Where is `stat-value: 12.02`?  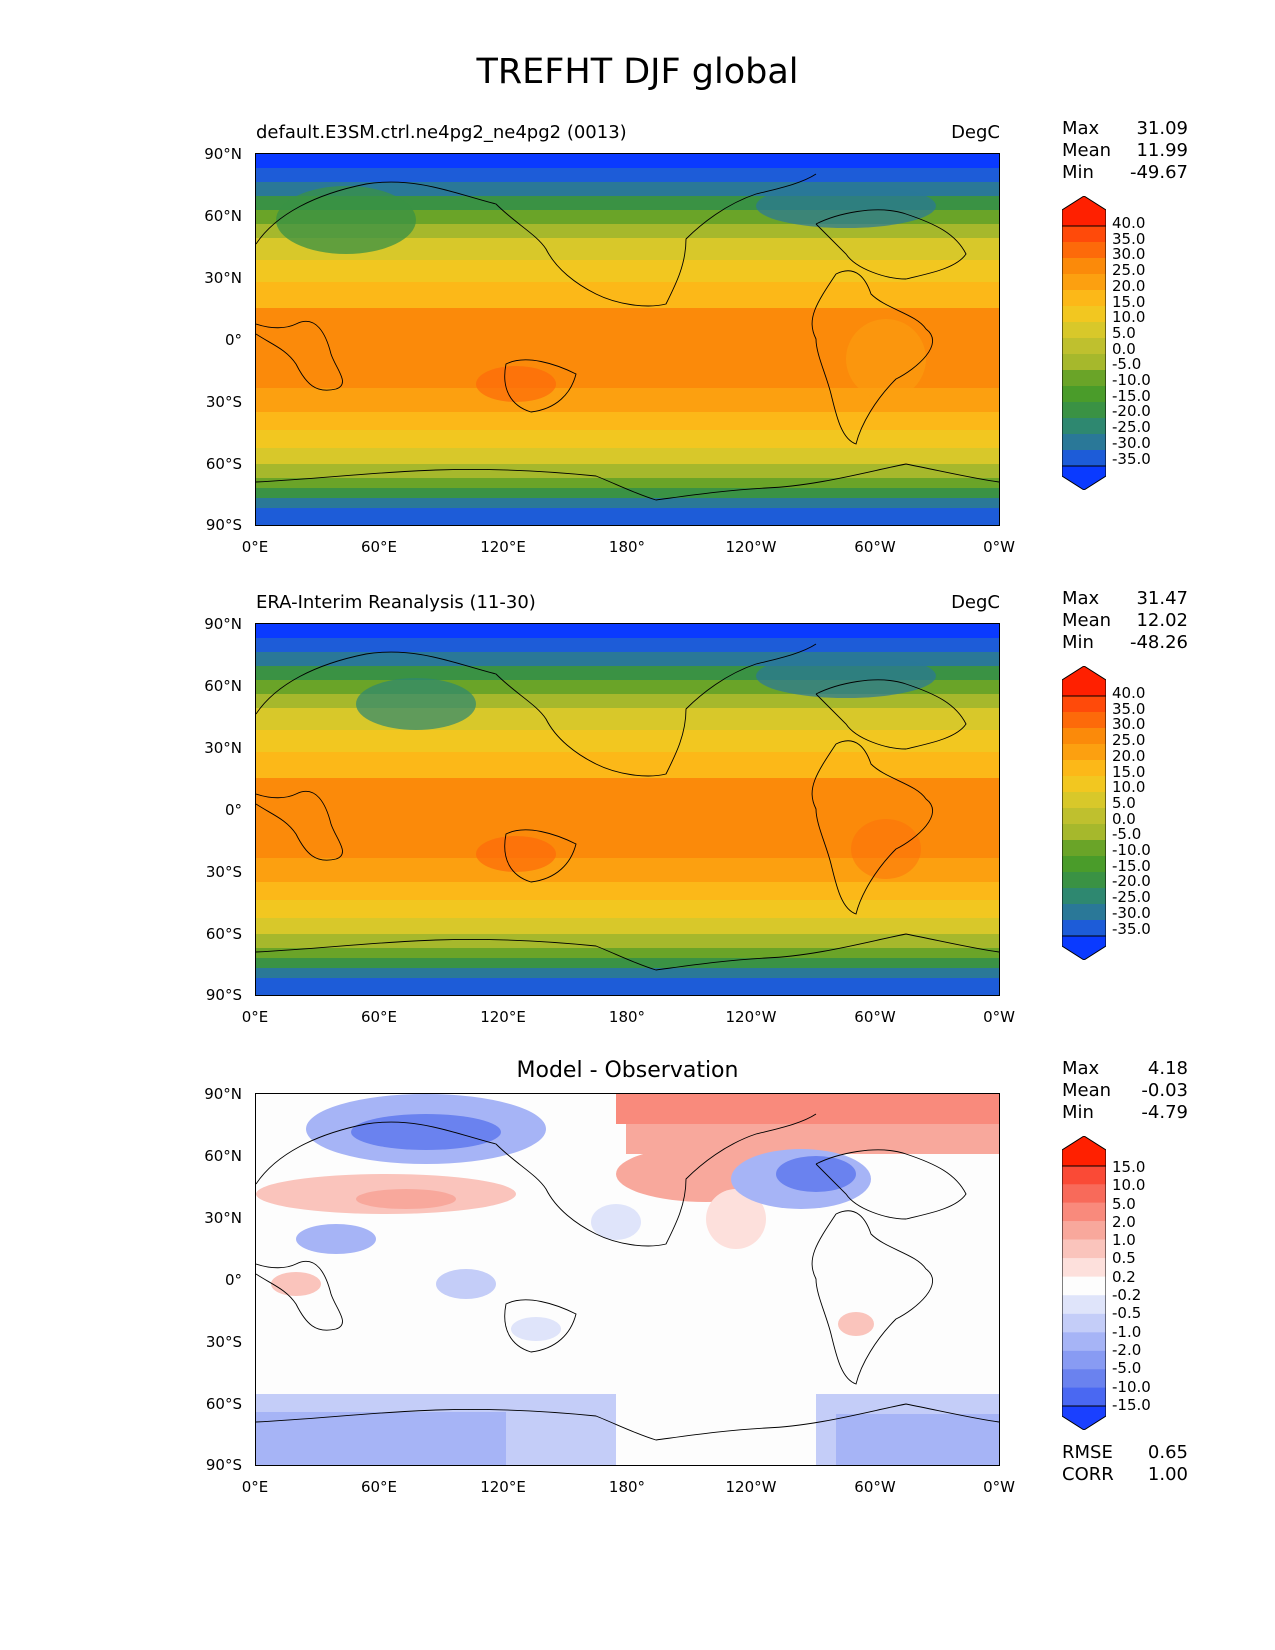 stat-value: 12.02 is located at coordinates (1162, 620).